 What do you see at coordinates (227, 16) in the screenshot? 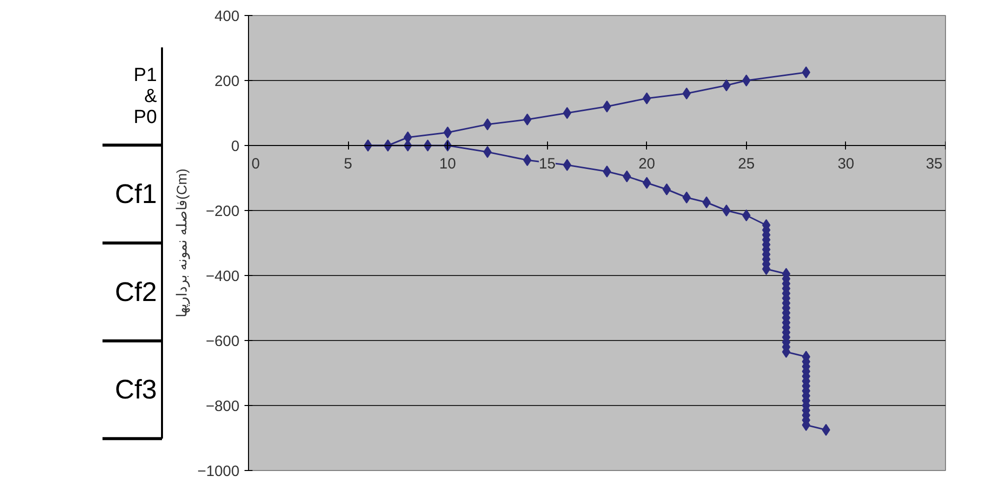
I see `y-tick-label: 400` at bounding box center [227, 16].